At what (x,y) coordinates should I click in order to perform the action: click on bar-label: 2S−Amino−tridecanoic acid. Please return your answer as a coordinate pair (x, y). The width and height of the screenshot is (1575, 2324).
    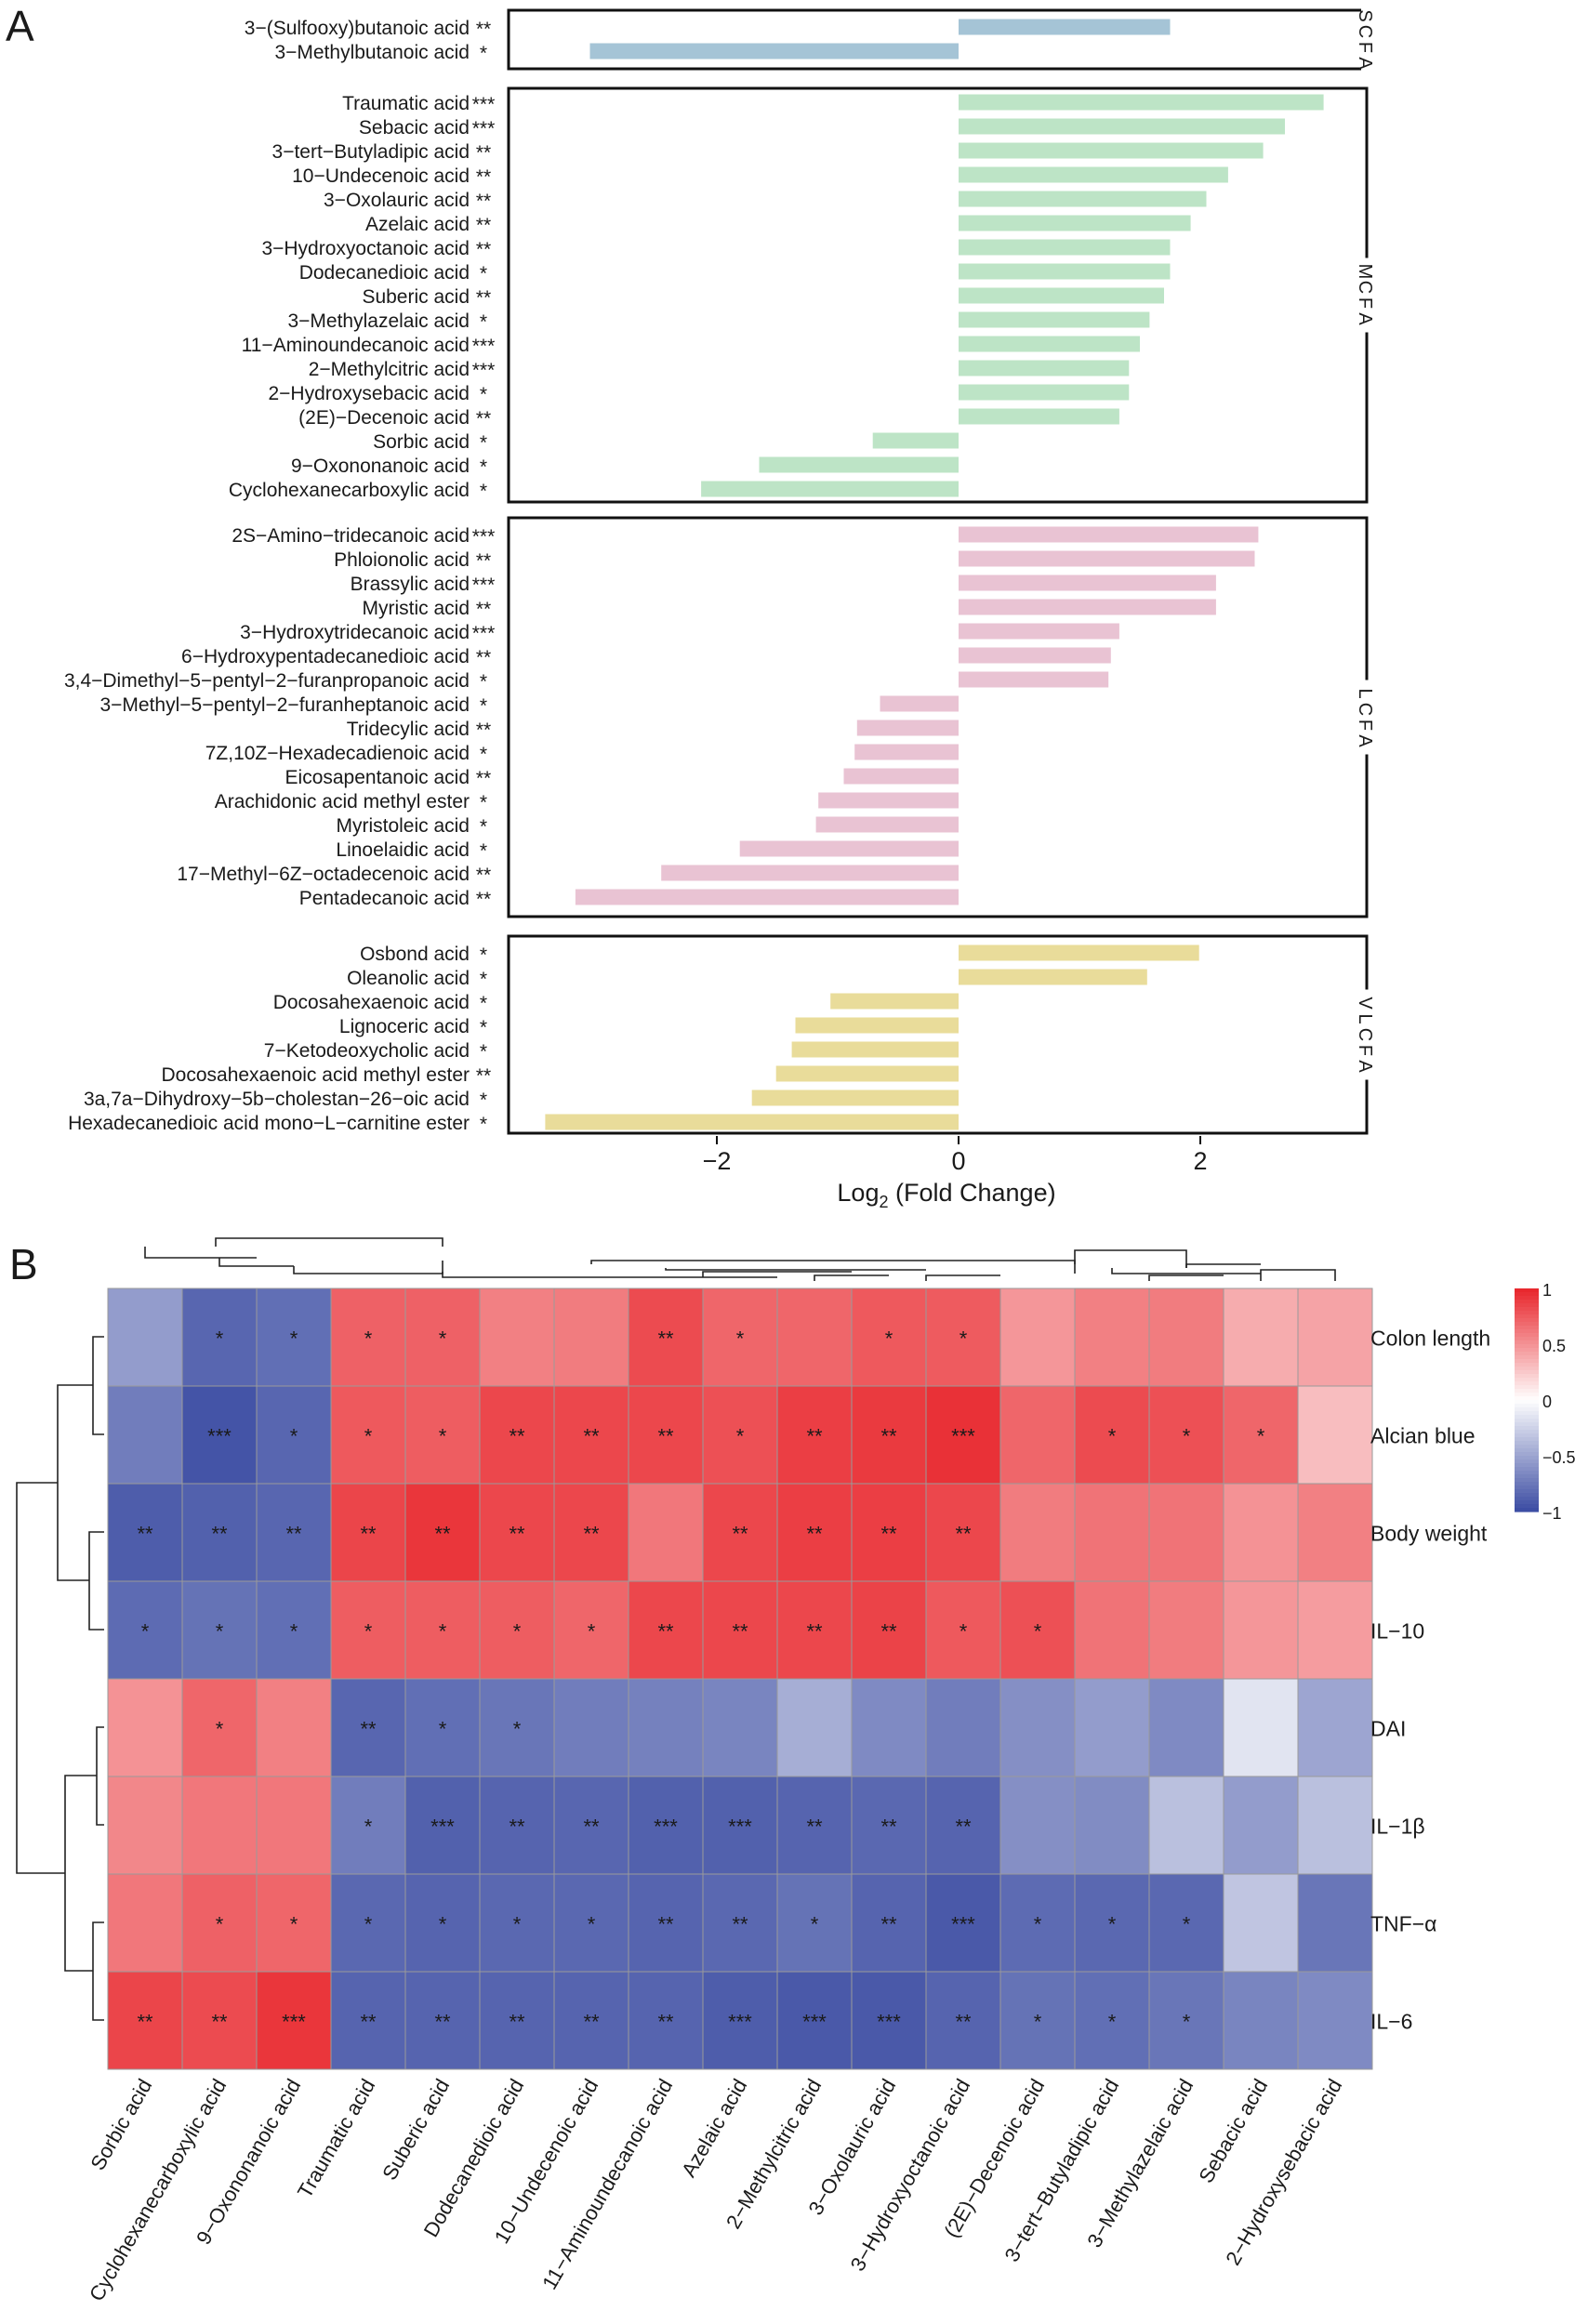
    Looking at the image, I should click on (351, 536).